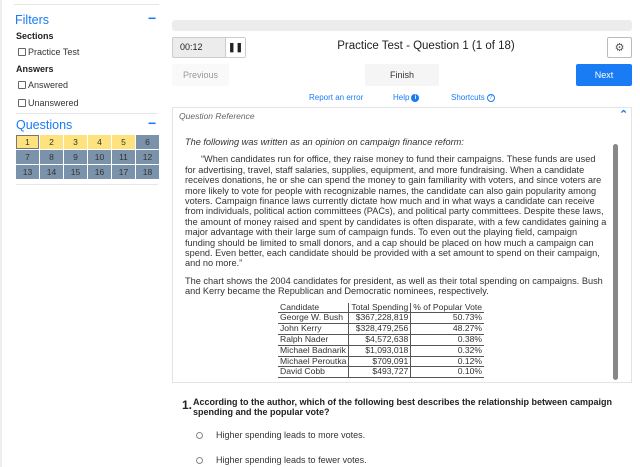 The height and width of the screenshot is (467, 640). What do you see at coordinates (99, 172) in the screenshot?
I see `question-16-button: 16` at bounding box center [99, 172].